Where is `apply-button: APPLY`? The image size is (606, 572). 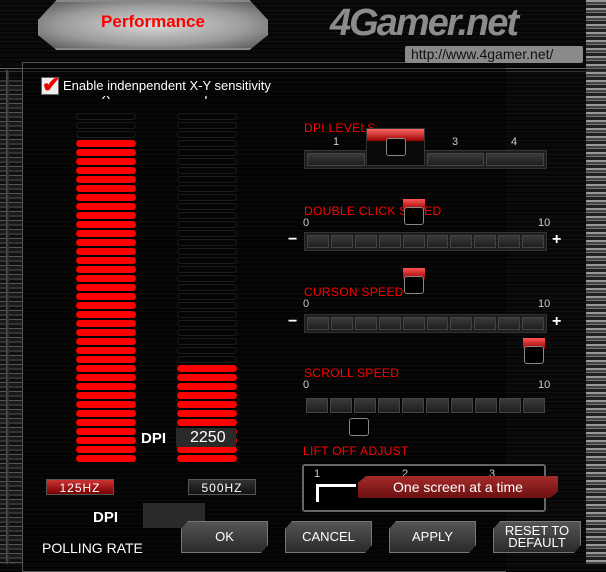 apply-button: APPLY is located at coordinates (432, 537).